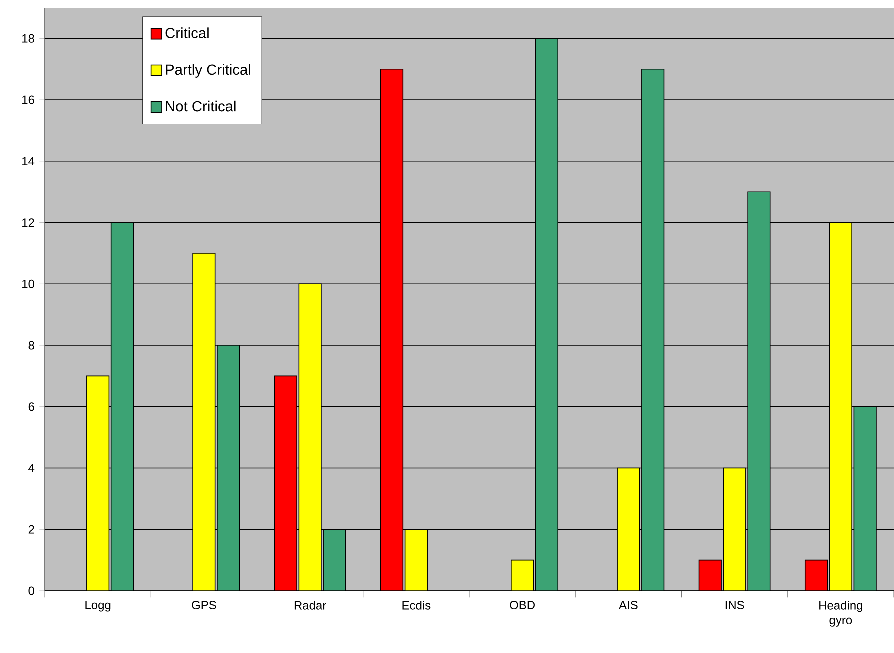 This screenshot has width=894, height=653. Describe the element at coordinates (28, 161) in the screenshot. I see `y-tick-label: 14` at that location.